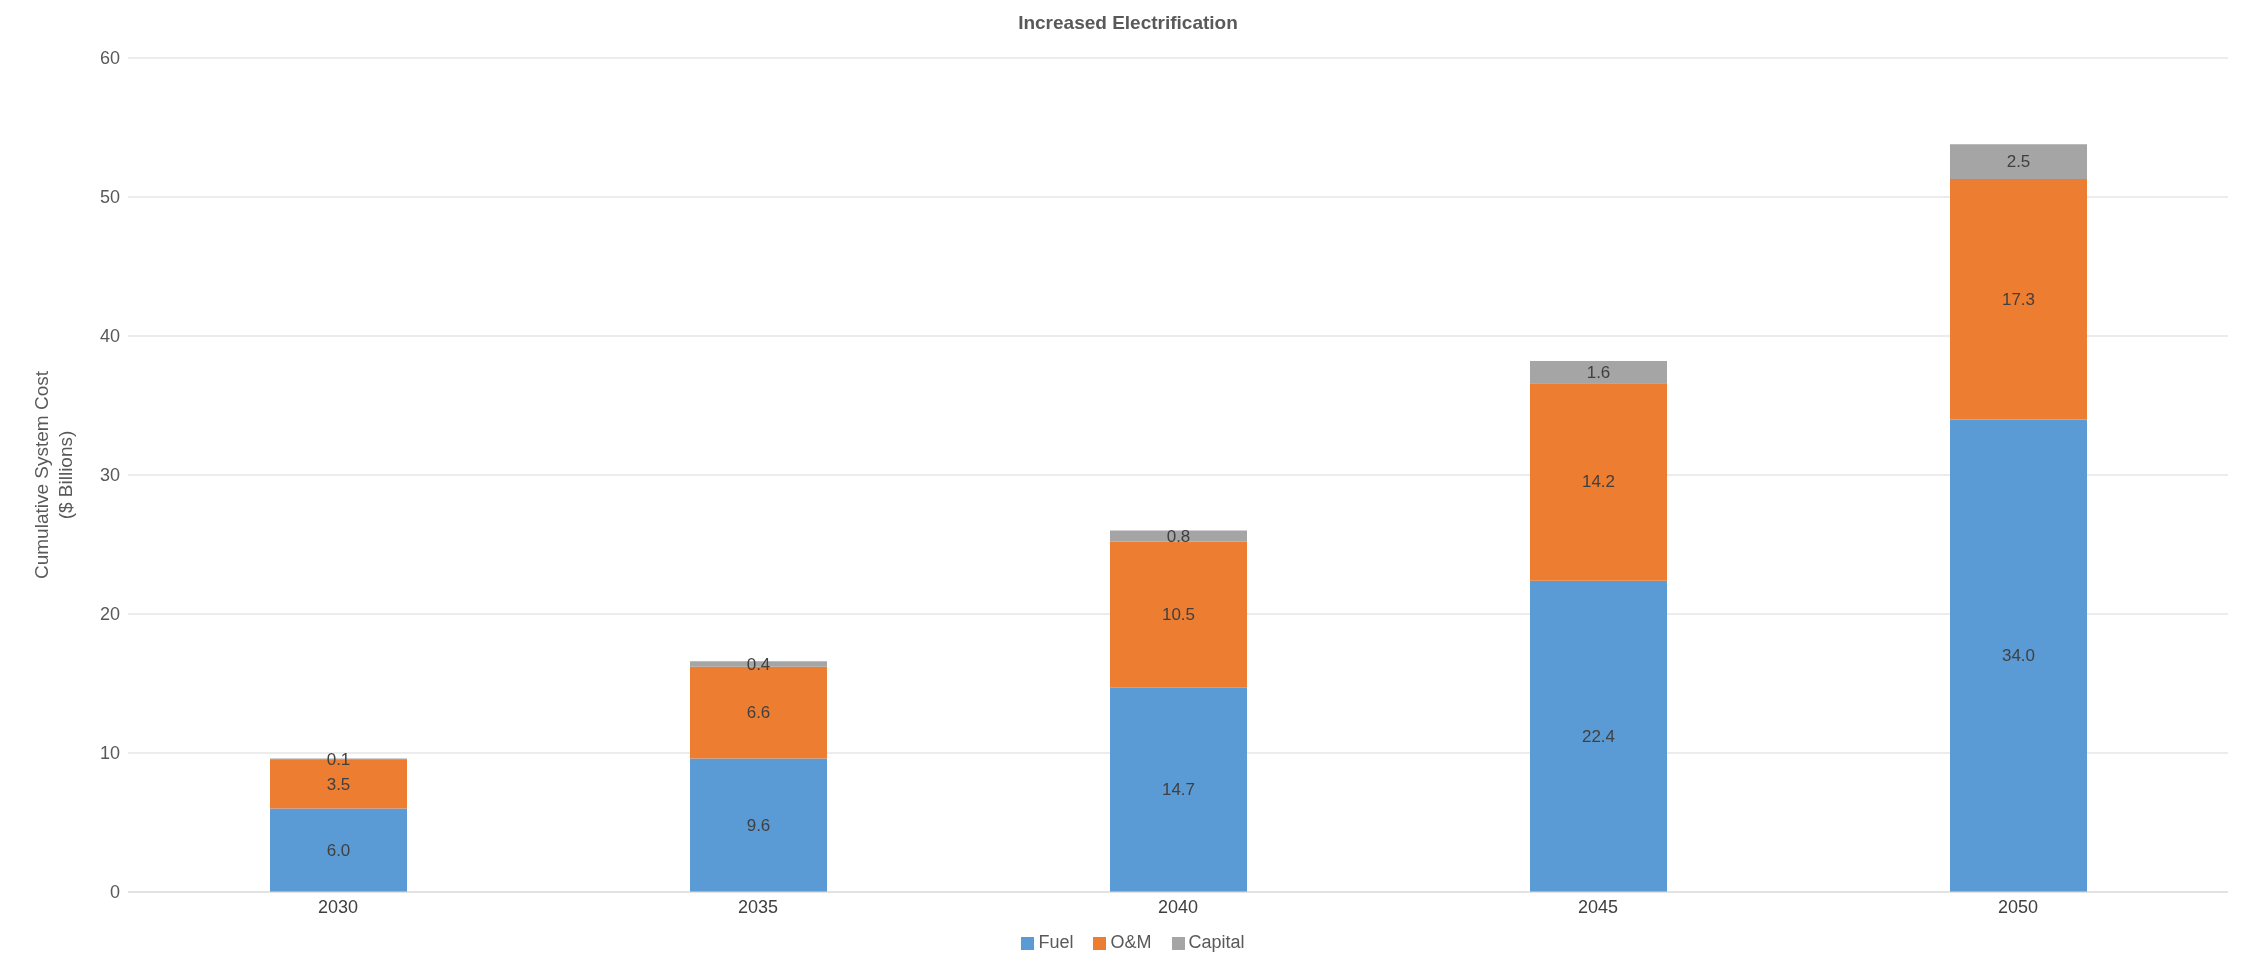 The height and width of the screenshot is (973, 2255). I want to click on data-label: 9.6, so click(758, 825).